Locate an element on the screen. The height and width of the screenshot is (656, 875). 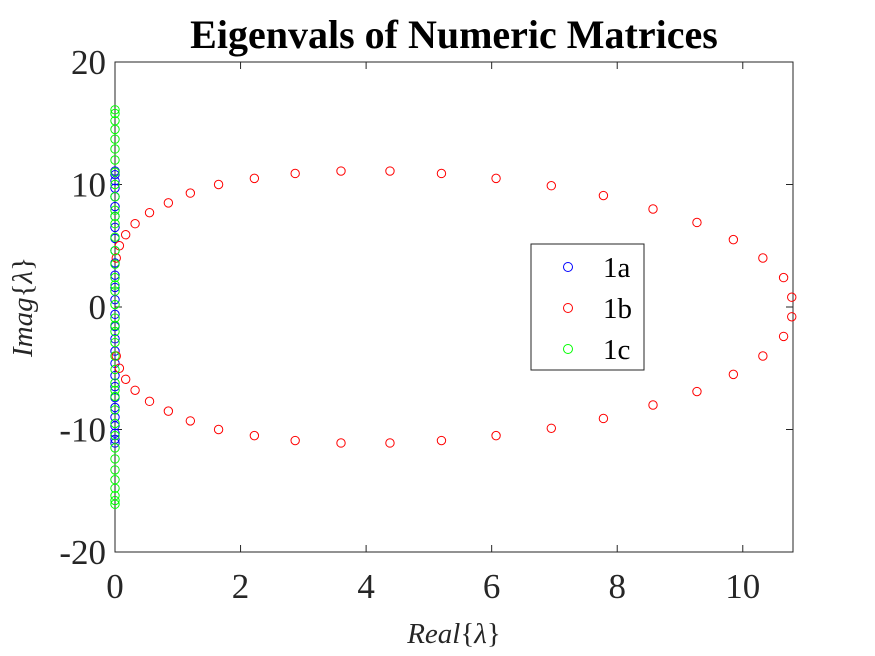
y-tick-label: 20 is located at coordinates (88, 62).